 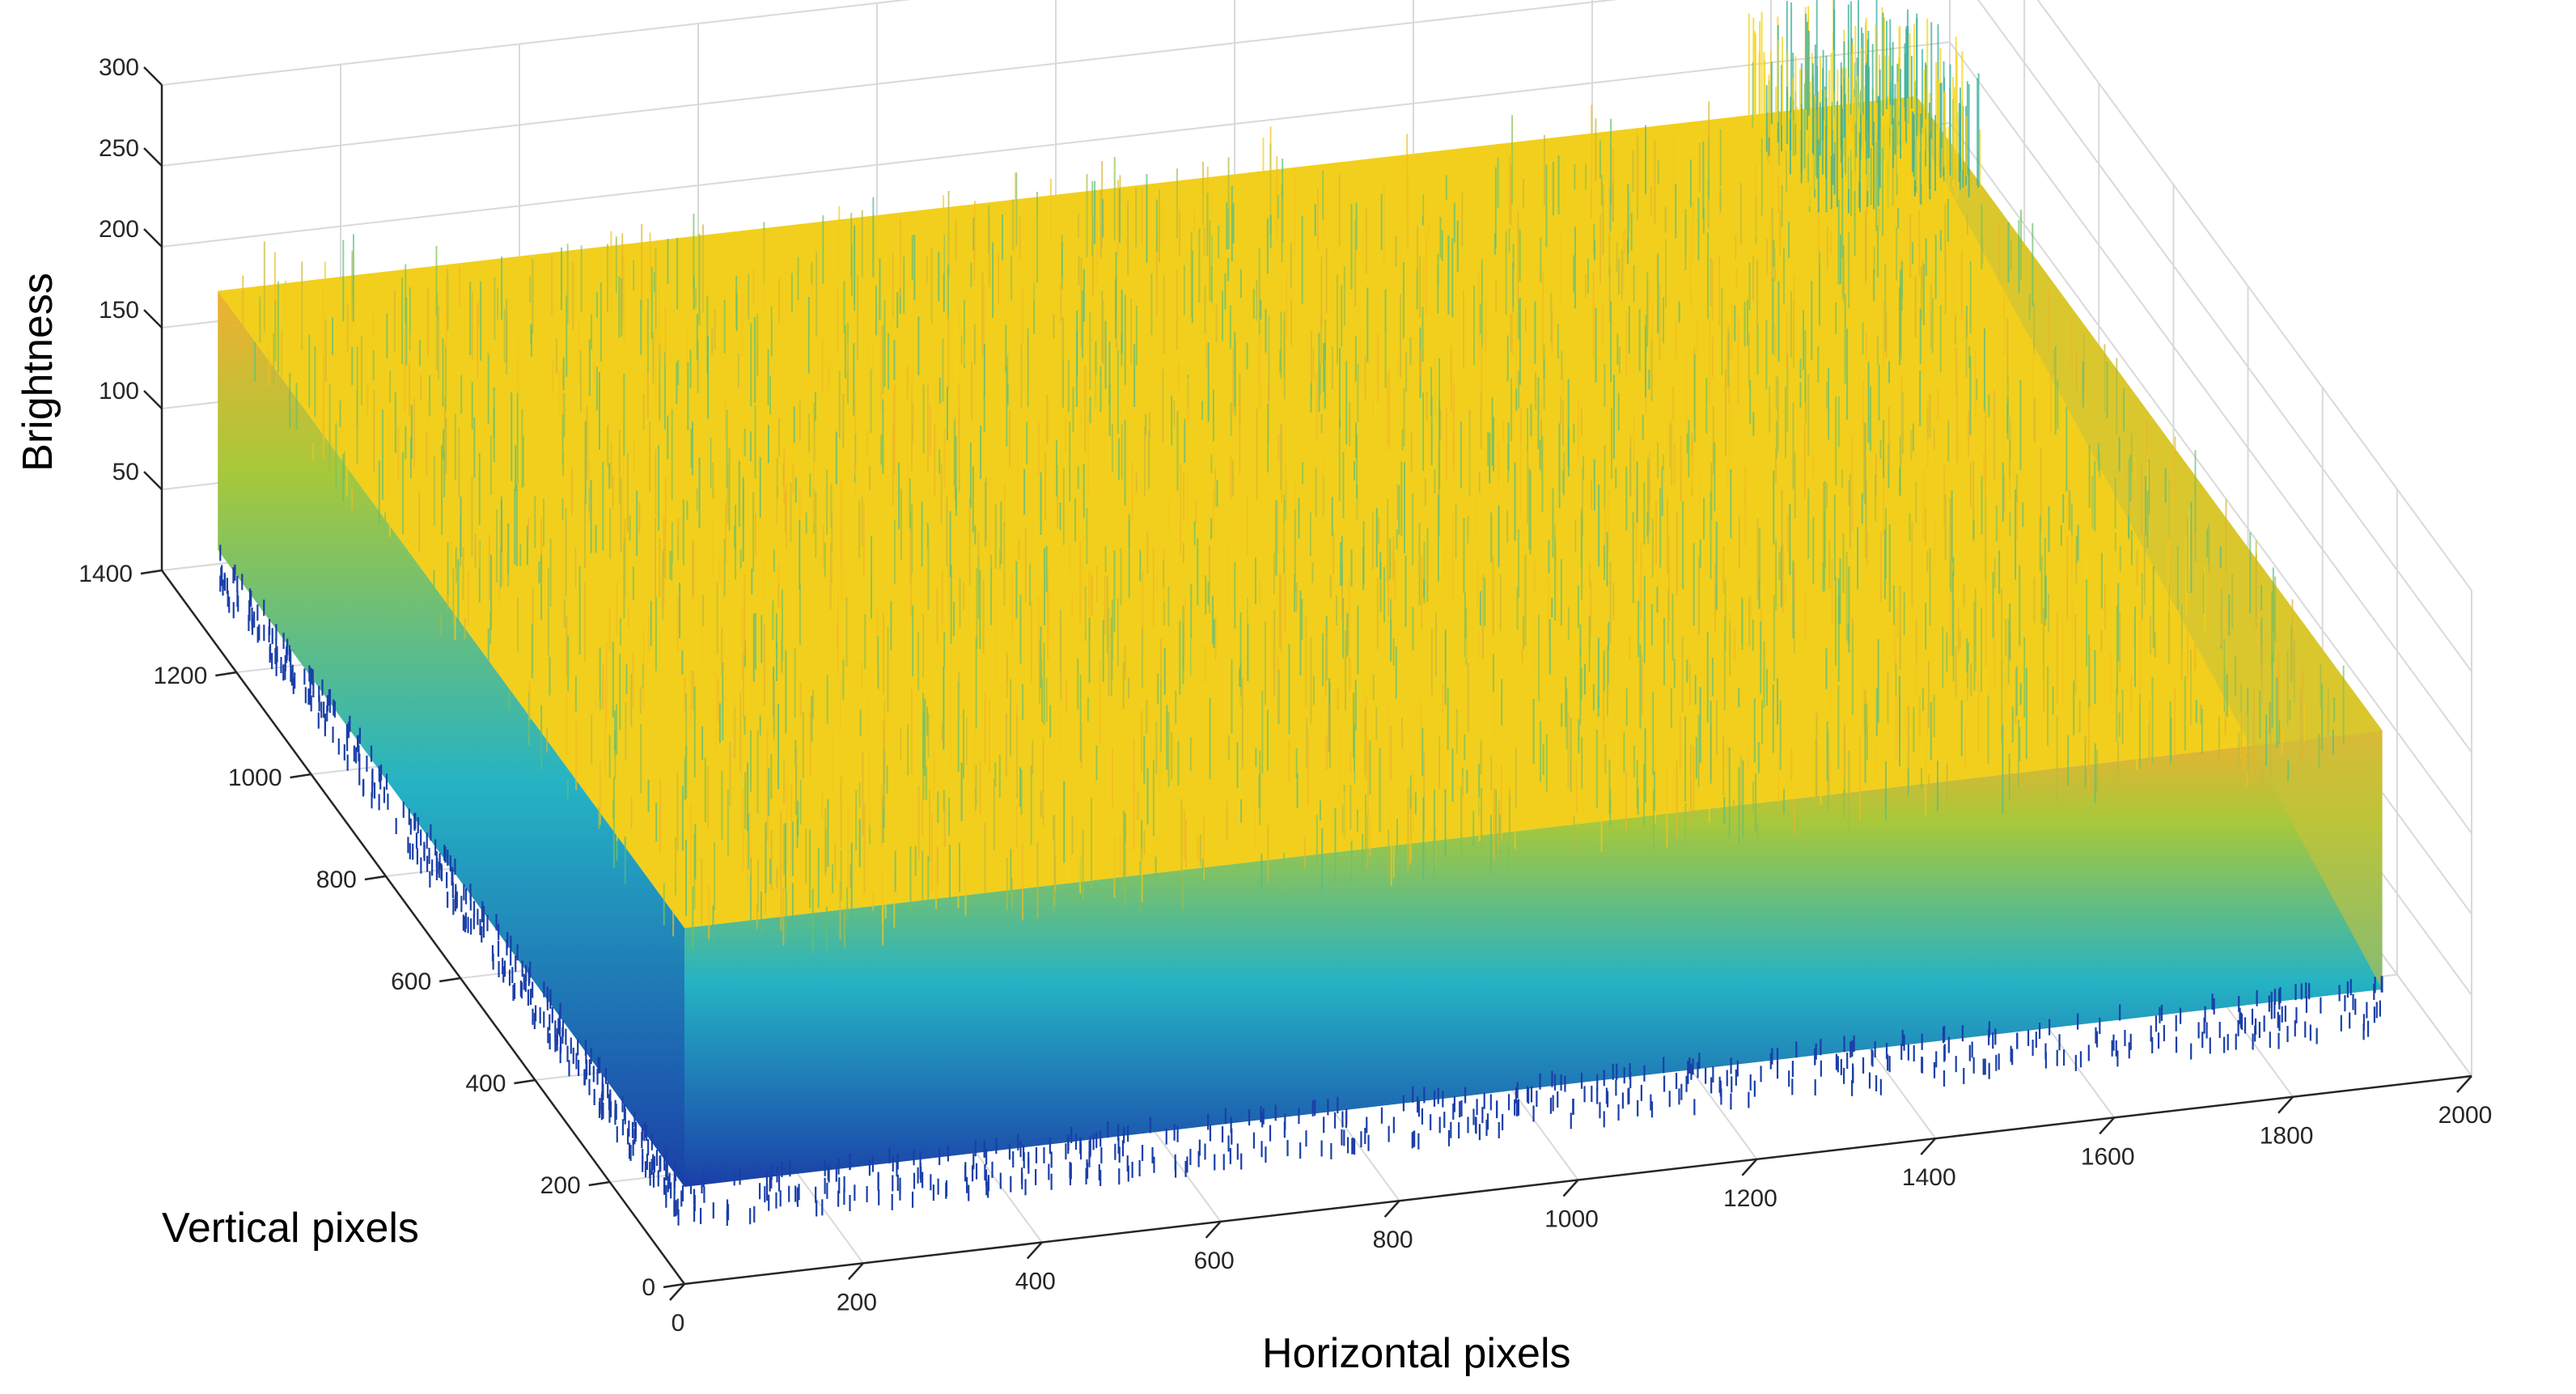 I want to click on x-tick-label: 1200, so click(x=1750, y=1199).